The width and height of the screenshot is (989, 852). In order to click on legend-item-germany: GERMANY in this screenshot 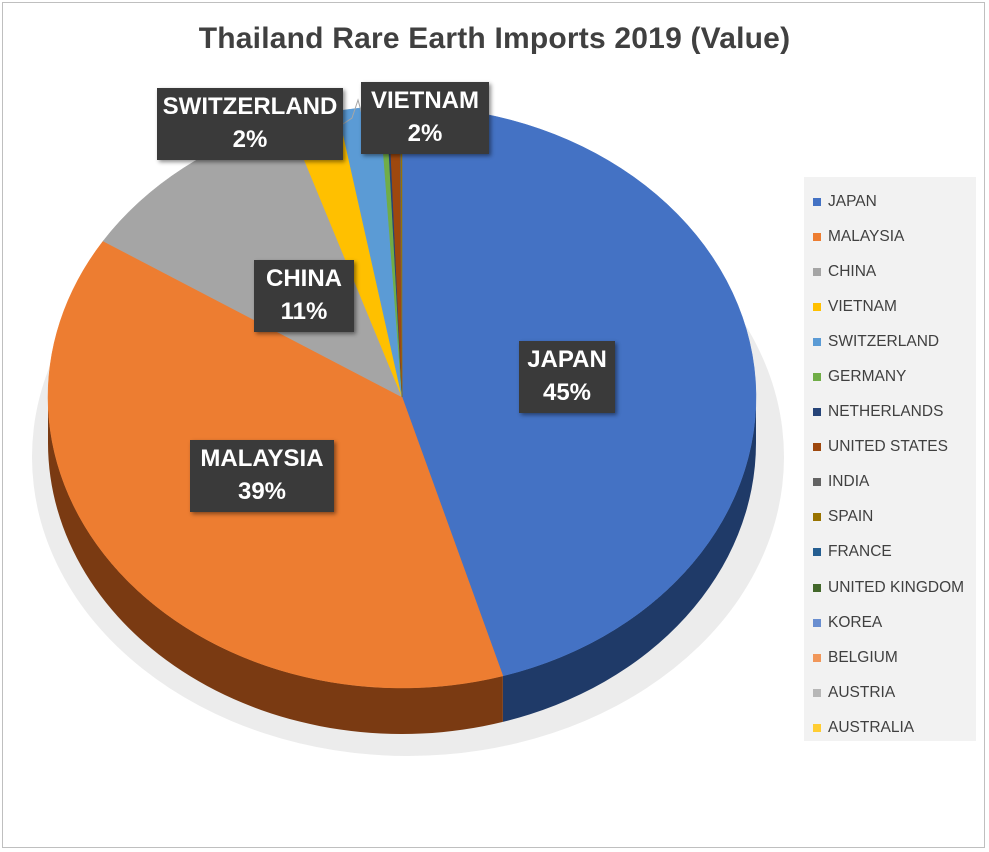, I will do `click(890, 376)`.